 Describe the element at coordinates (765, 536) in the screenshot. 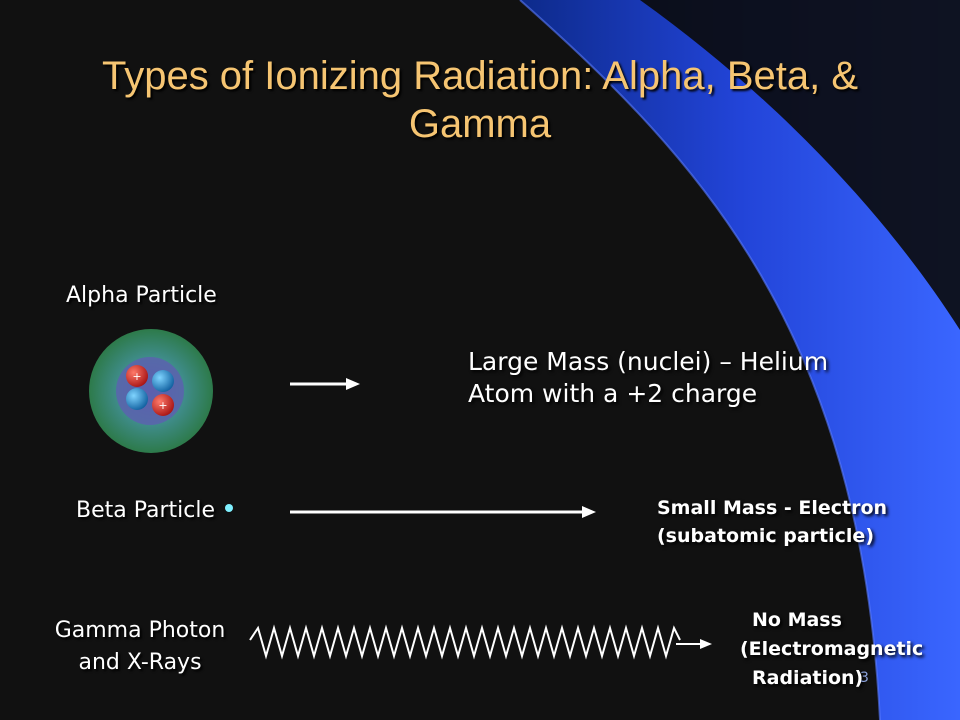

I see `beta-desc-line-2: (subatomic particle)` at that location.